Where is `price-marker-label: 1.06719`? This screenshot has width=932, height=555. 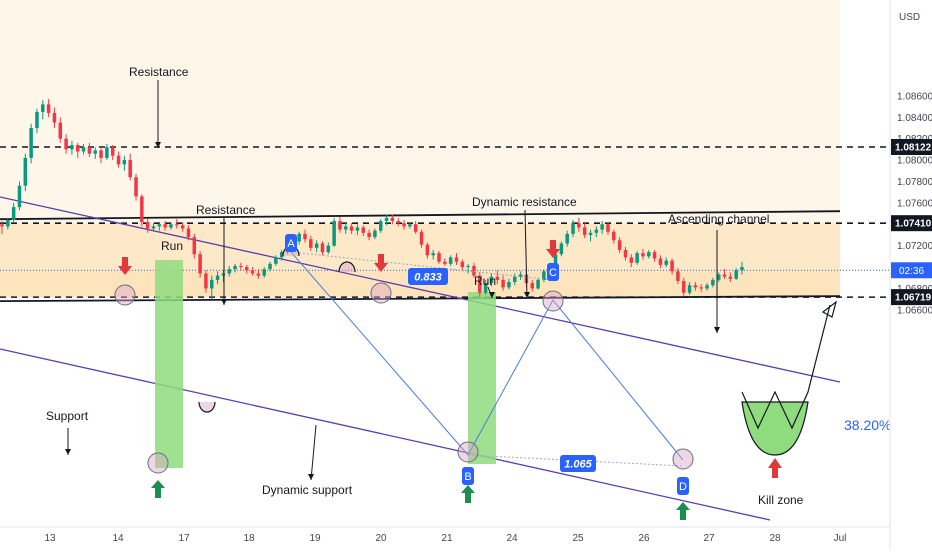
price-marker-label: 1.06719 is located at coordinates (911, 297).